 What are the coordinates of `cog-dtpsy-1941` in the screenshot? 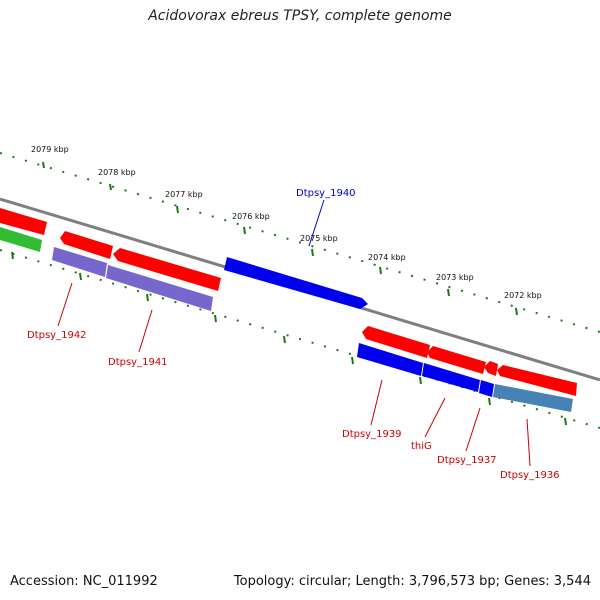 It's located at (159, 288).